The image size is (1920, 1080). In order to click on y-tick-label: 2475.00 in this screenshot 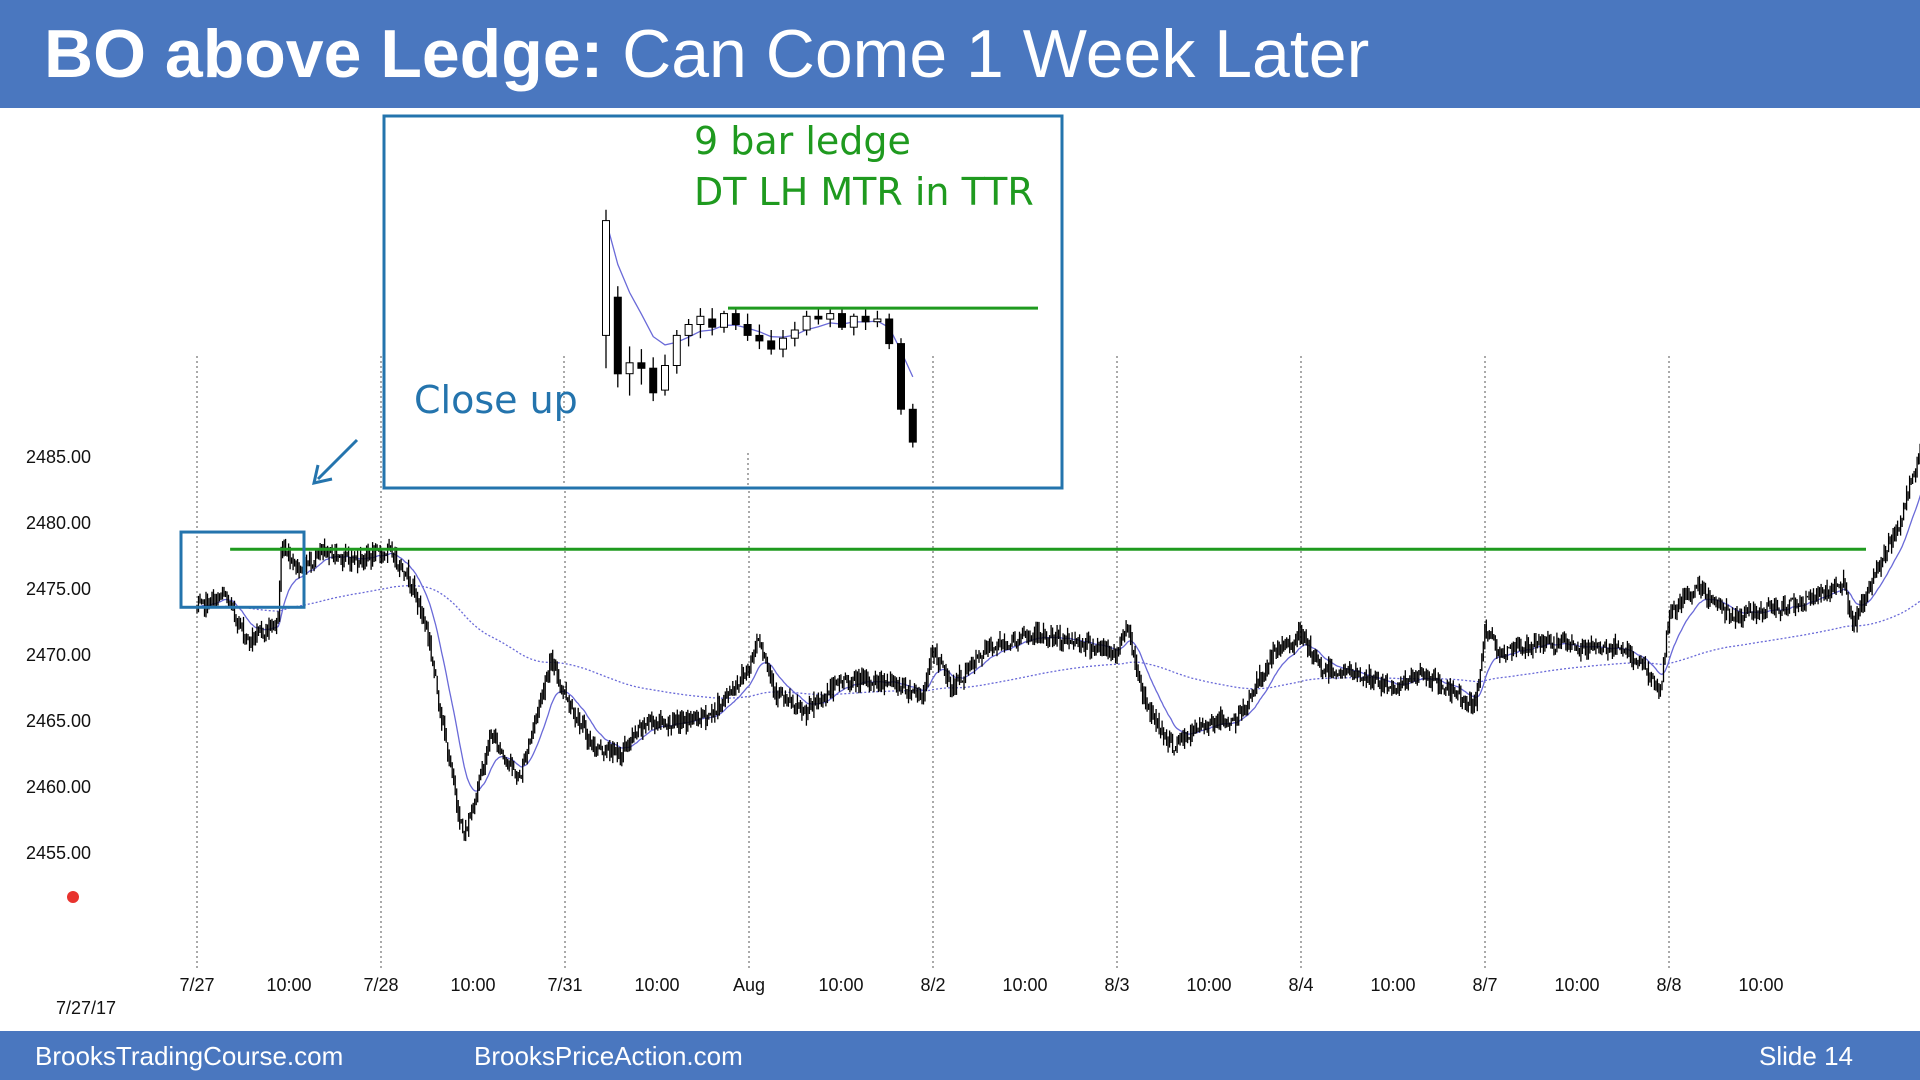, I will do `click(58, 589)`.